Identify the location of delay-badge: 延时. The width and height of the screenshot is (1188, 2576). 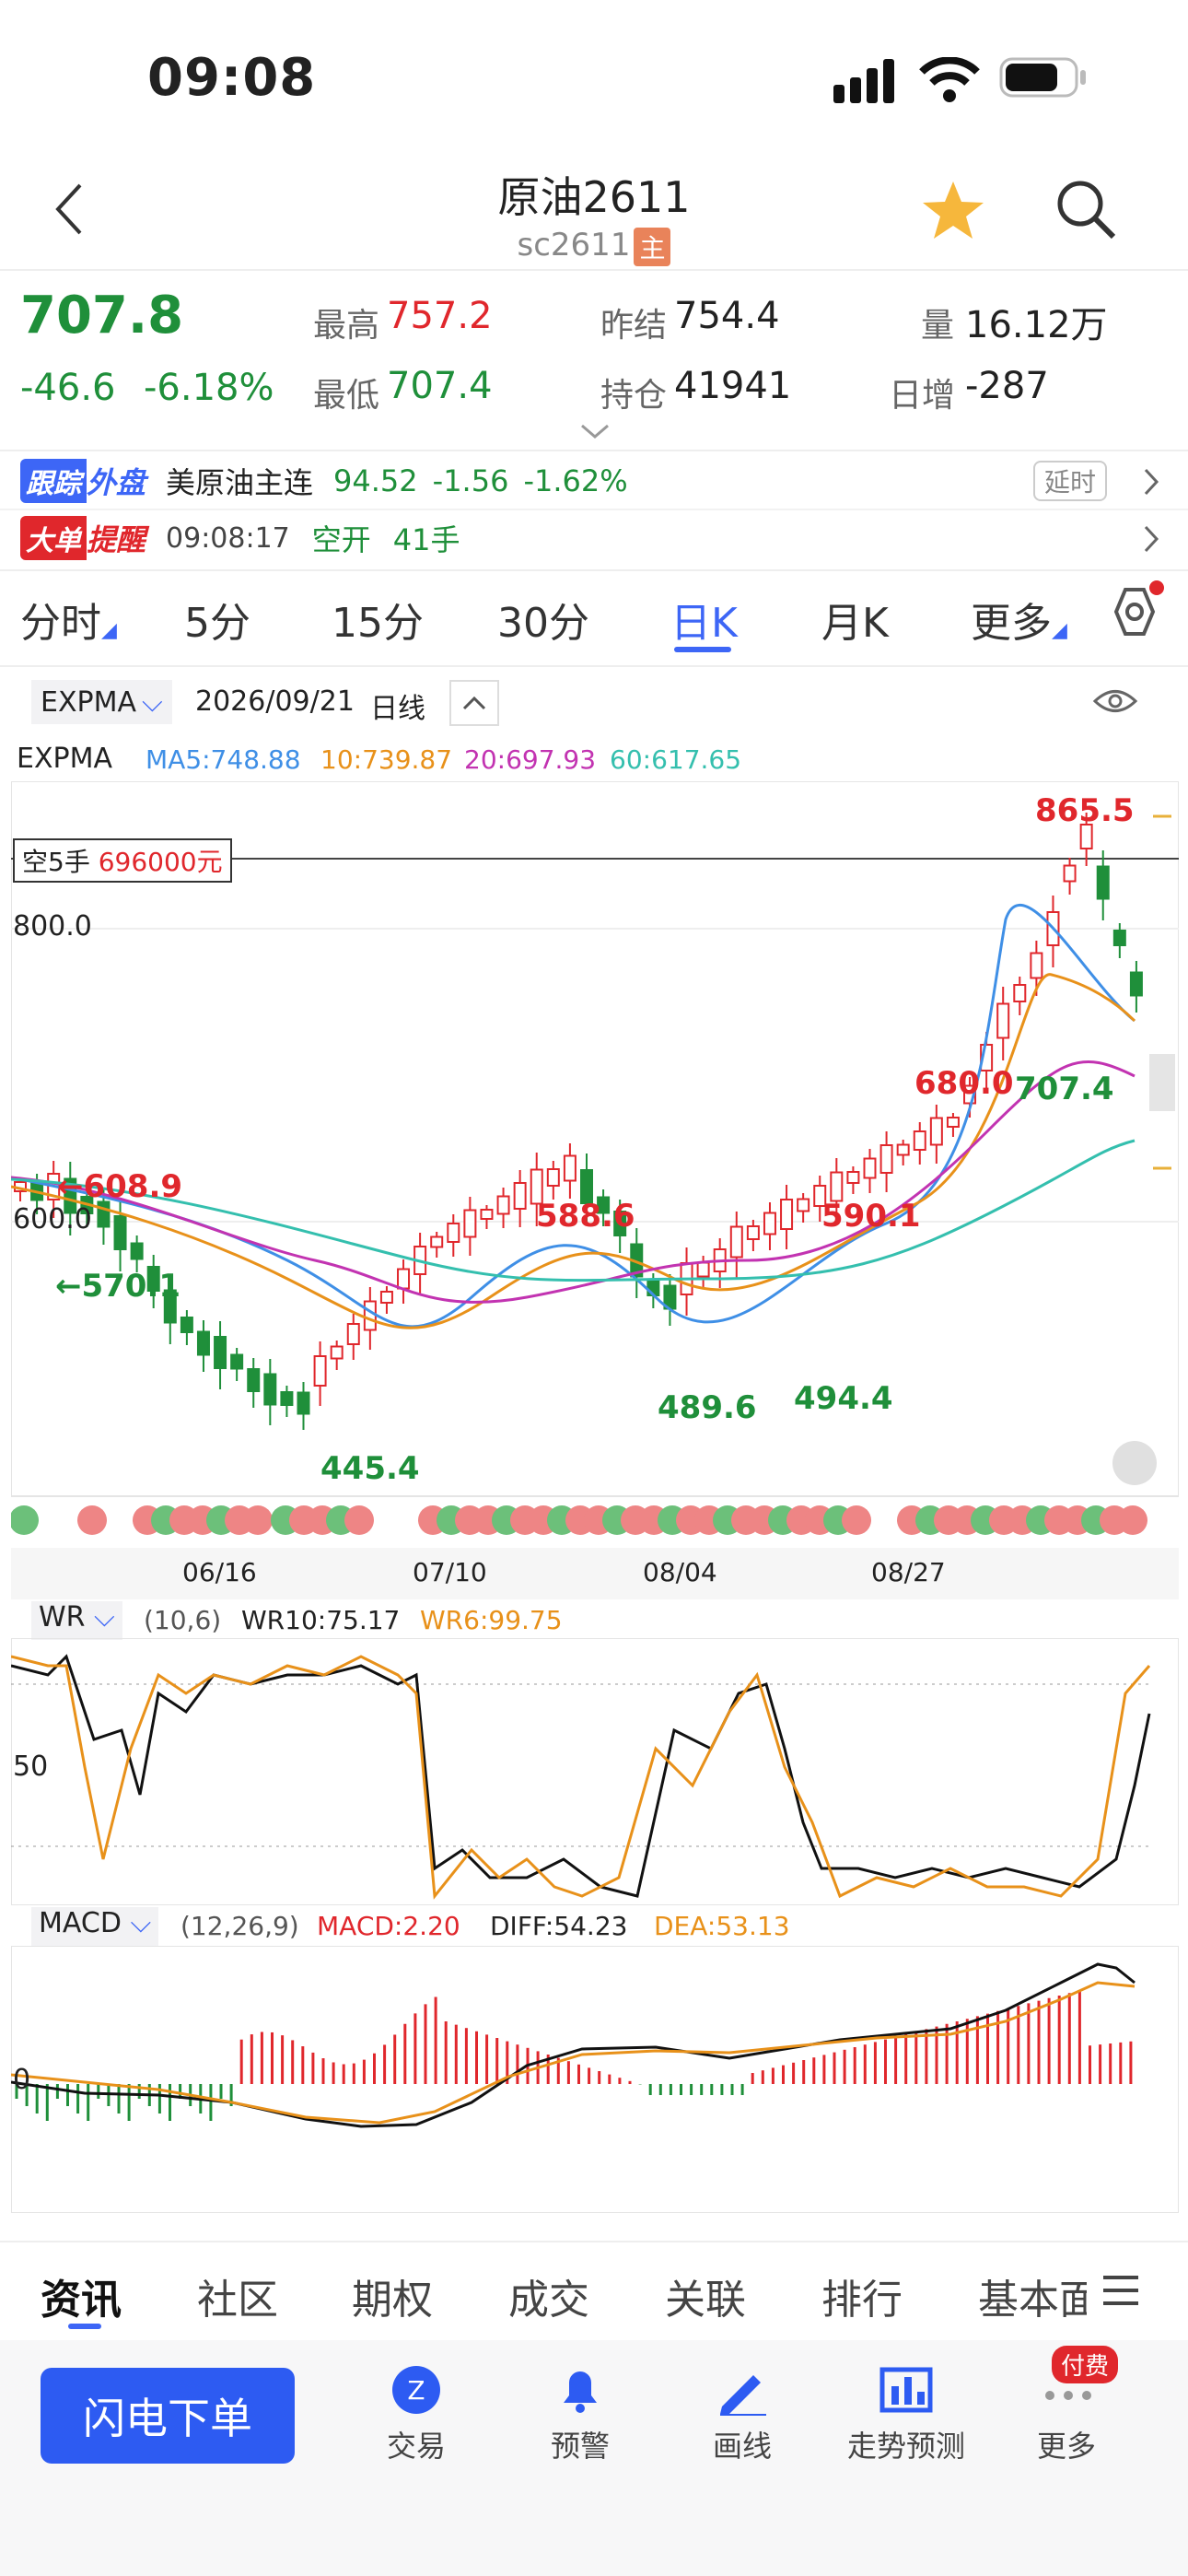
(1070, 481).